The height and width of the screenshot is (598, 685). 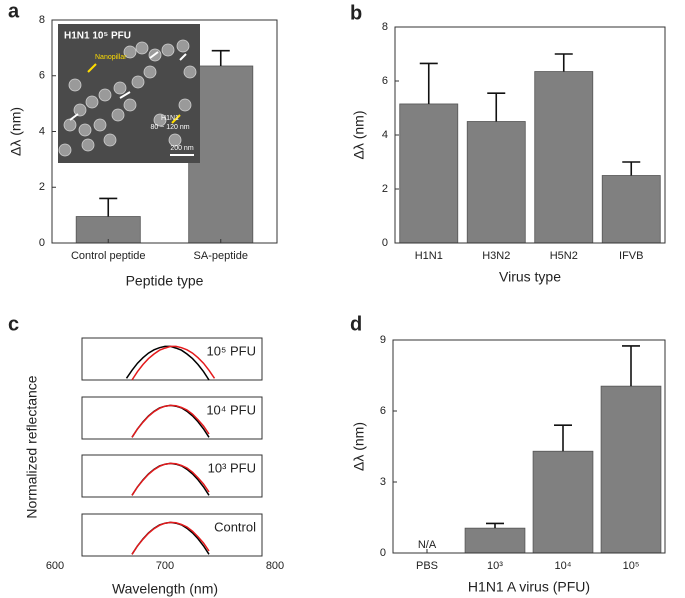 I want to click on y-tick-label: 9, so click(x=383, y=340).